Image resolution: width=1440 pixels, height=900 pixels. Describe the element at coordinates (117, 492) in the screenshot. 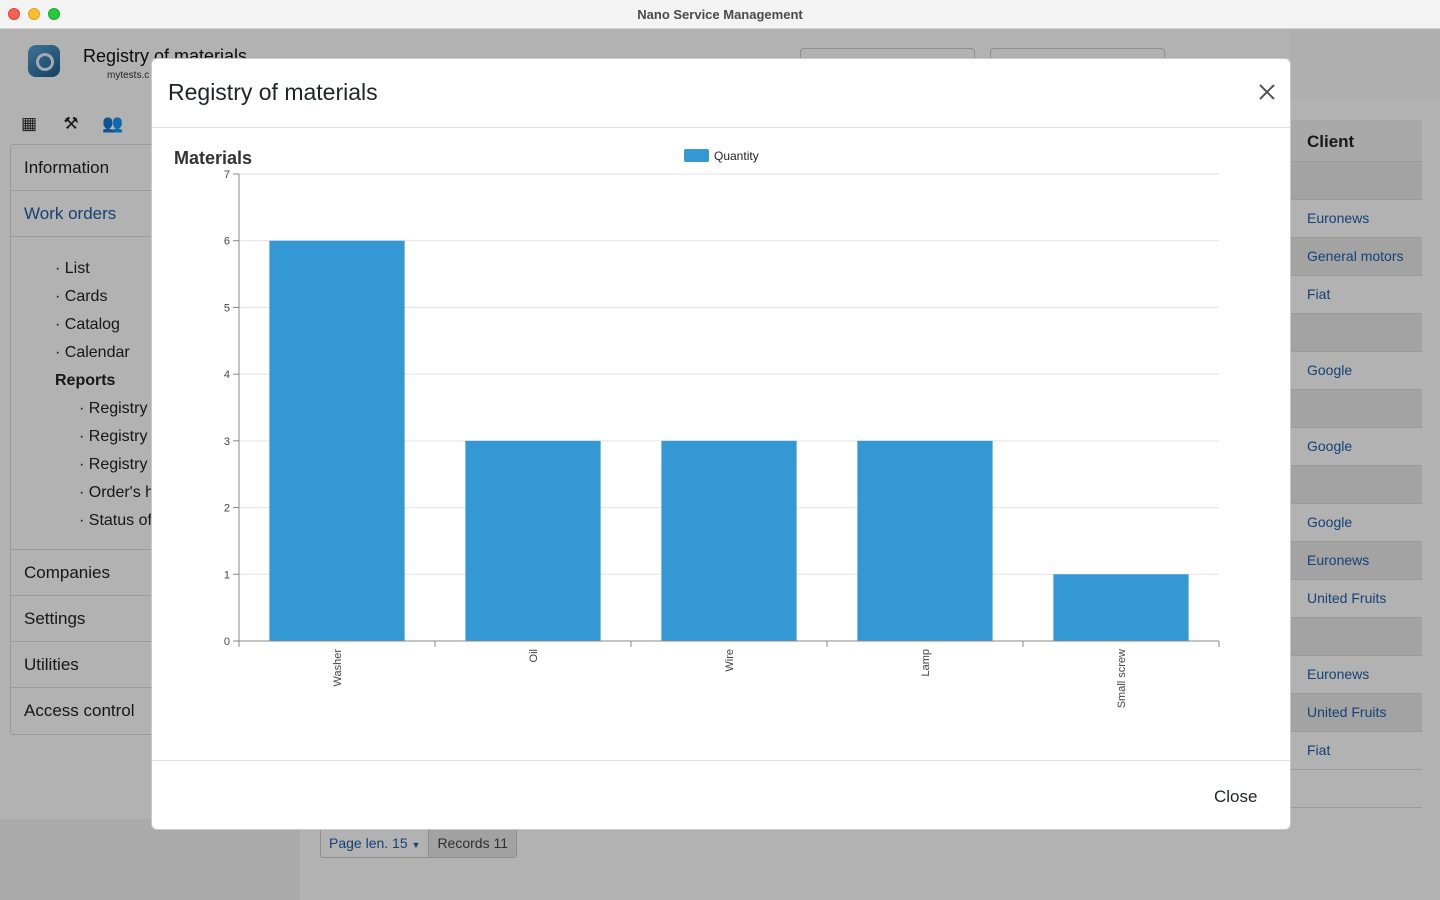

I see `report-link-orders-history: · Order's h` at that location.